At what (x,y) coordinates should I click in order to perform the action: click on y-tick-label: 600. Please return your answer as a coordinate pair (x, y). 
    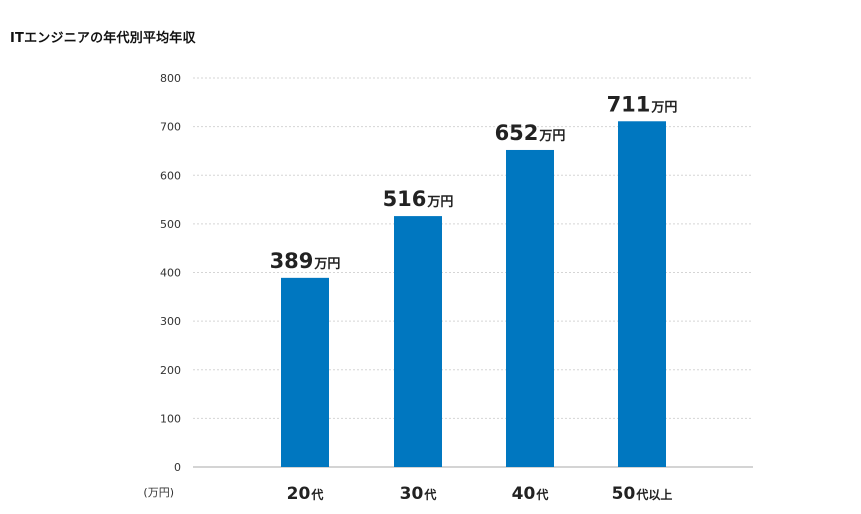
    Looking at the image, I should click on (170, 175).